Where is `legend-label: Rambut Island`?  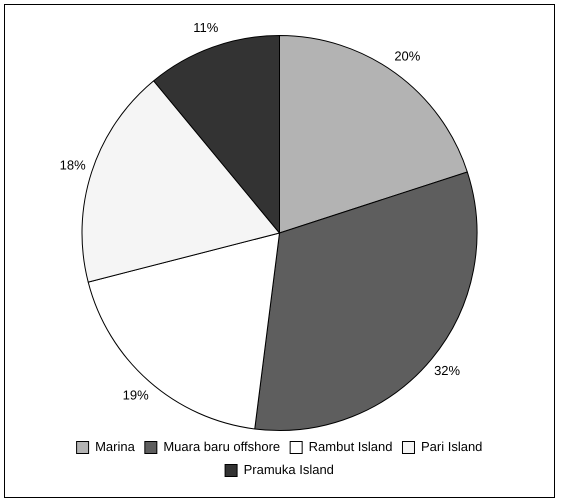 legend-label: Rambut Island is located at coordinates (350, 446).